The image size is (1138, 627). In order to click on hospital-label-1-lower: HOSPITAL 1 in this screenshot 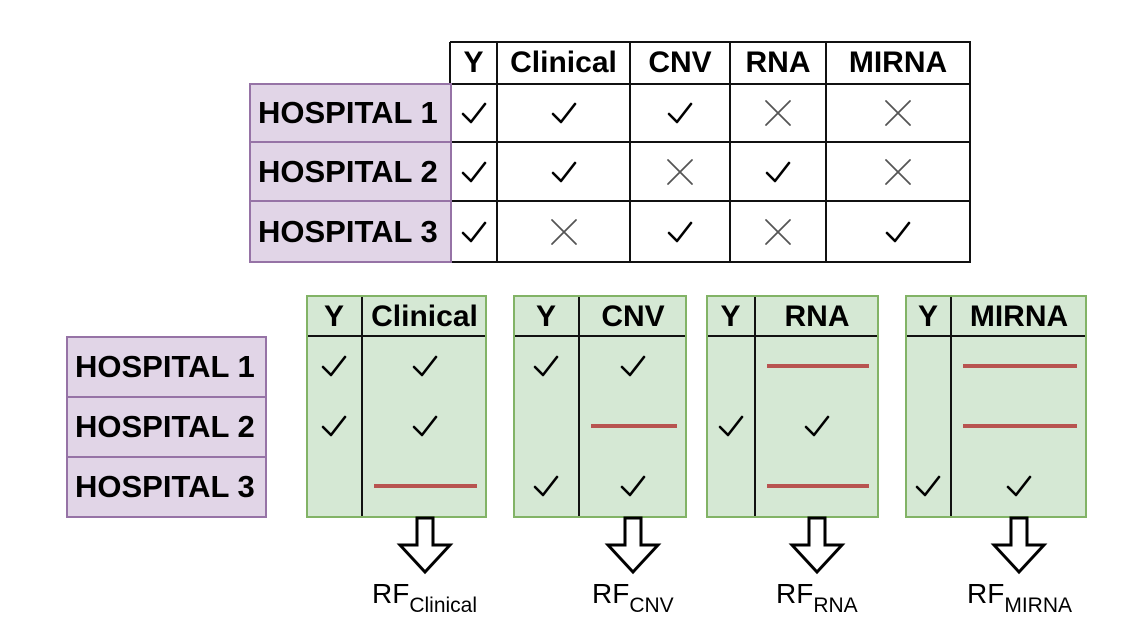, I will do `click(166, 367)`.